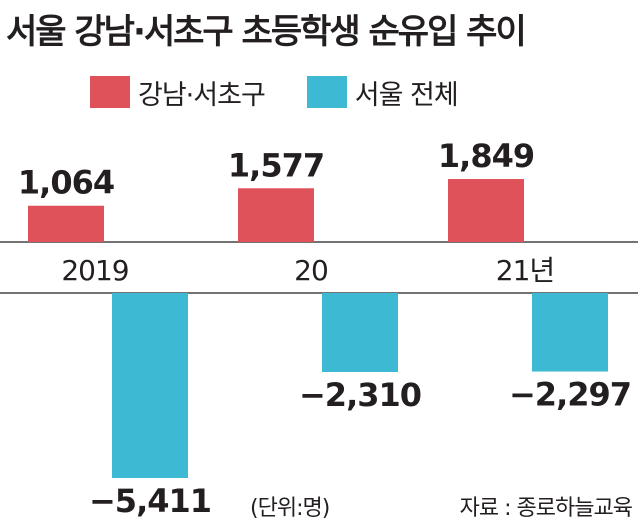 The image size is (638, 531). What do you see at coordinates (276, 165) in the screenshot?
I see `data-label-gangnam-seocho-1: 1,577` at bounding box center [276, 165].